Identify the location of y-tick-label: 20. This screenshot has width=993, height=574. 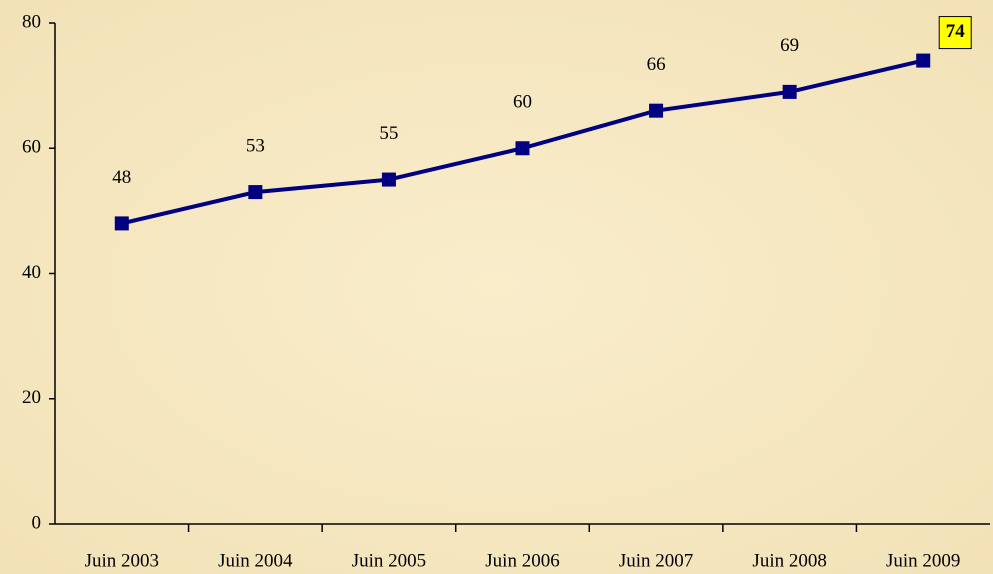
(31, 397).